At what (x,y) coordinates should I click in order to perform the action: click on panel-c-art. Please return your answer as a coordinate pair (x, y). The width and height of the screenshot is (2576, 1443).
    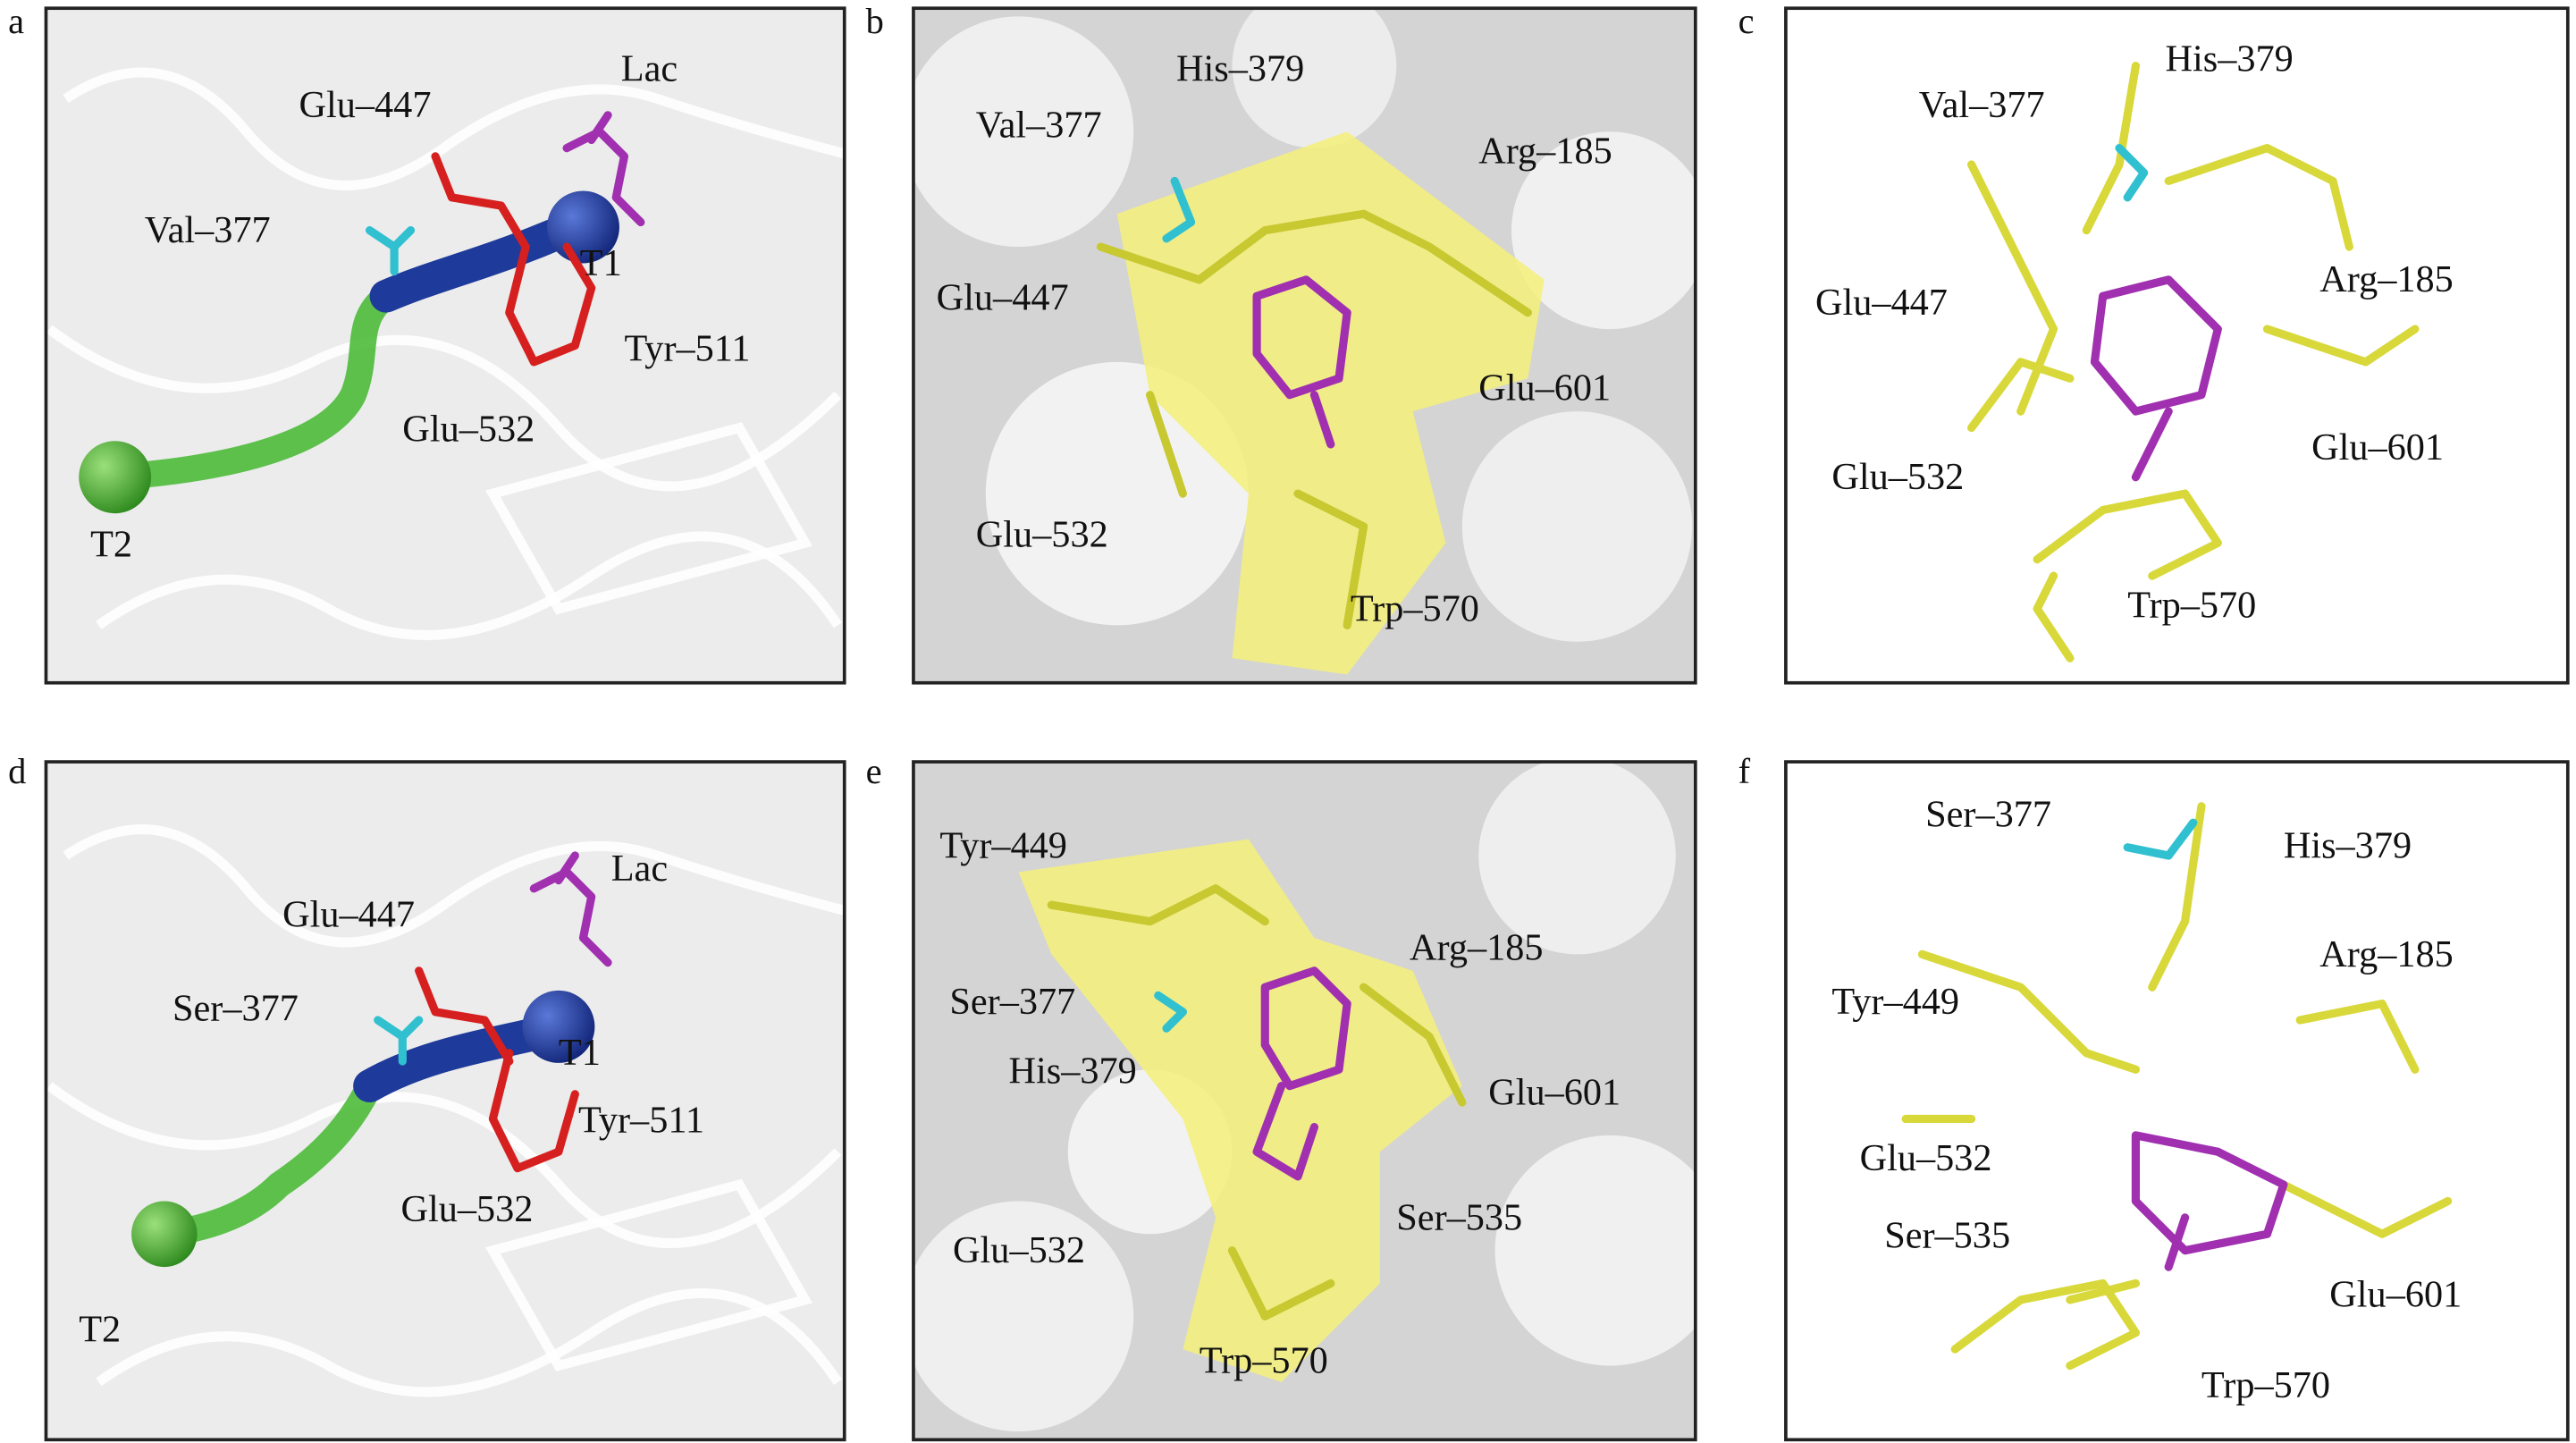
    Looking at the image, I should click on (2194, 362).